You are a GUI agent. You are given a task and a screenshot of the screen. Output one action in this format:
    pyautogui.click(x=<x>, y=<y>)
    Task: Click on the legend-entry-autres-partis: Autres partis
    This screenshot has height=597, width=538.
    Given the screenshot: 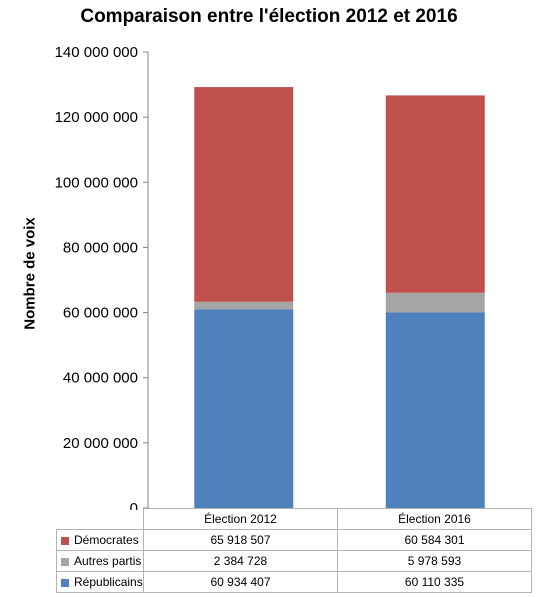 What is the action you would take?
    pyautogui.click(x=100, y=561)
    